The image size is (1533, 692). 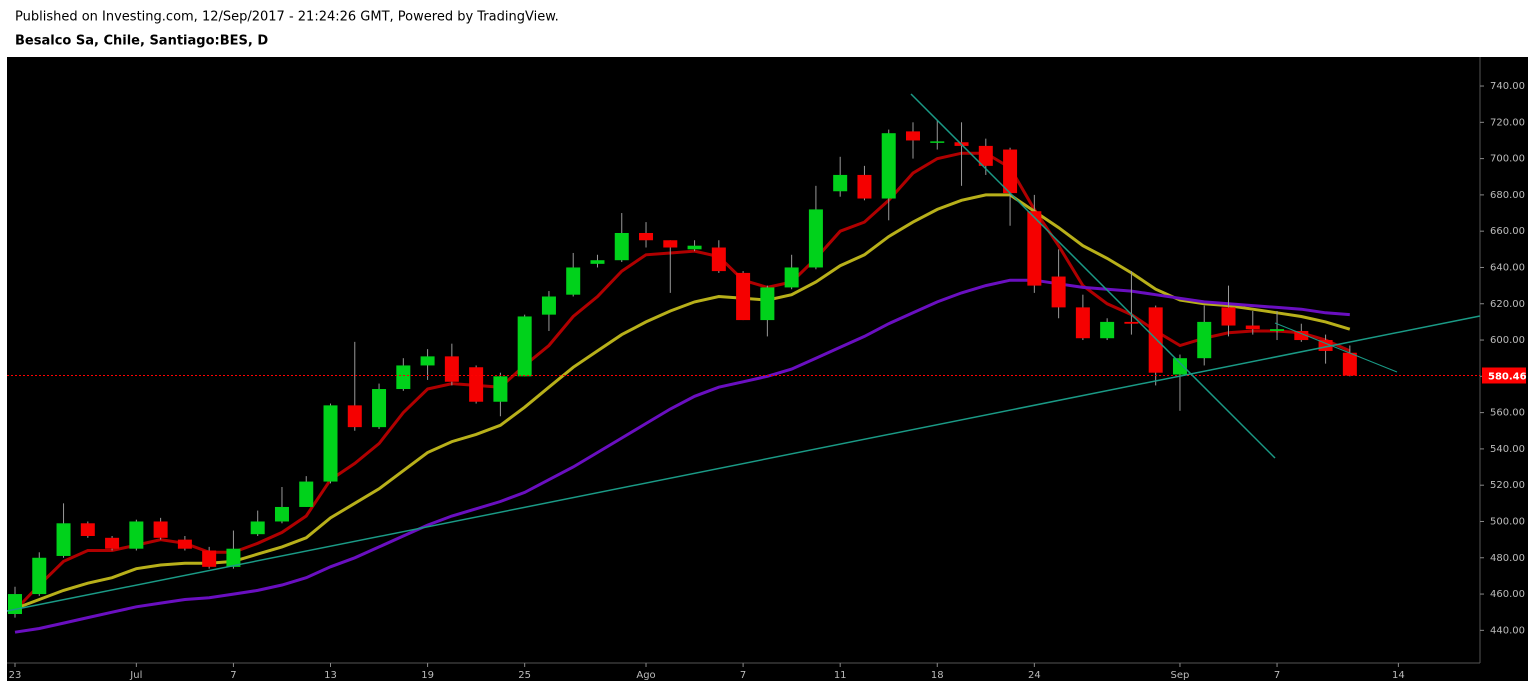 What do you see at coordinates (1507, 267) in the screenshot?
I see `y-tick-label: 640.00` at bounding box center [1507, 267].